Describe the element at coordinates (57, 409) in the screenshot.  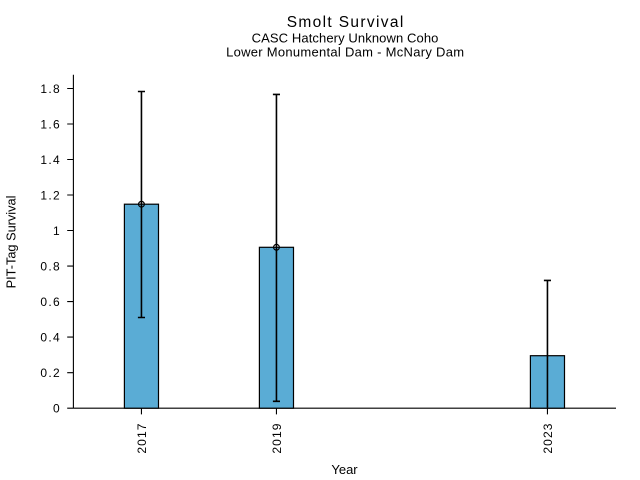
I see `svg-text: 0` at that location.